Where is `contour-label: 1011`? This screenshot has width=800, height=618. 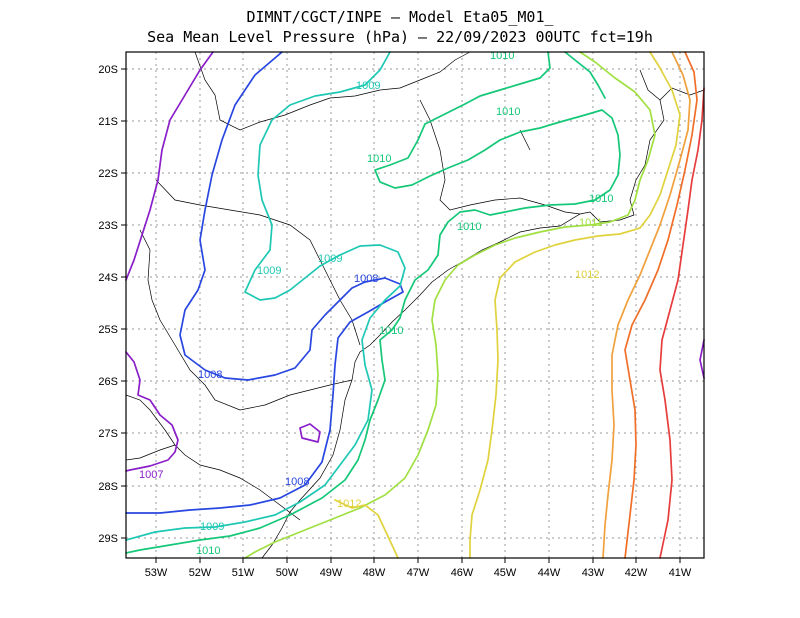 contour-label: 1011 is located at coordinates (591, 223).